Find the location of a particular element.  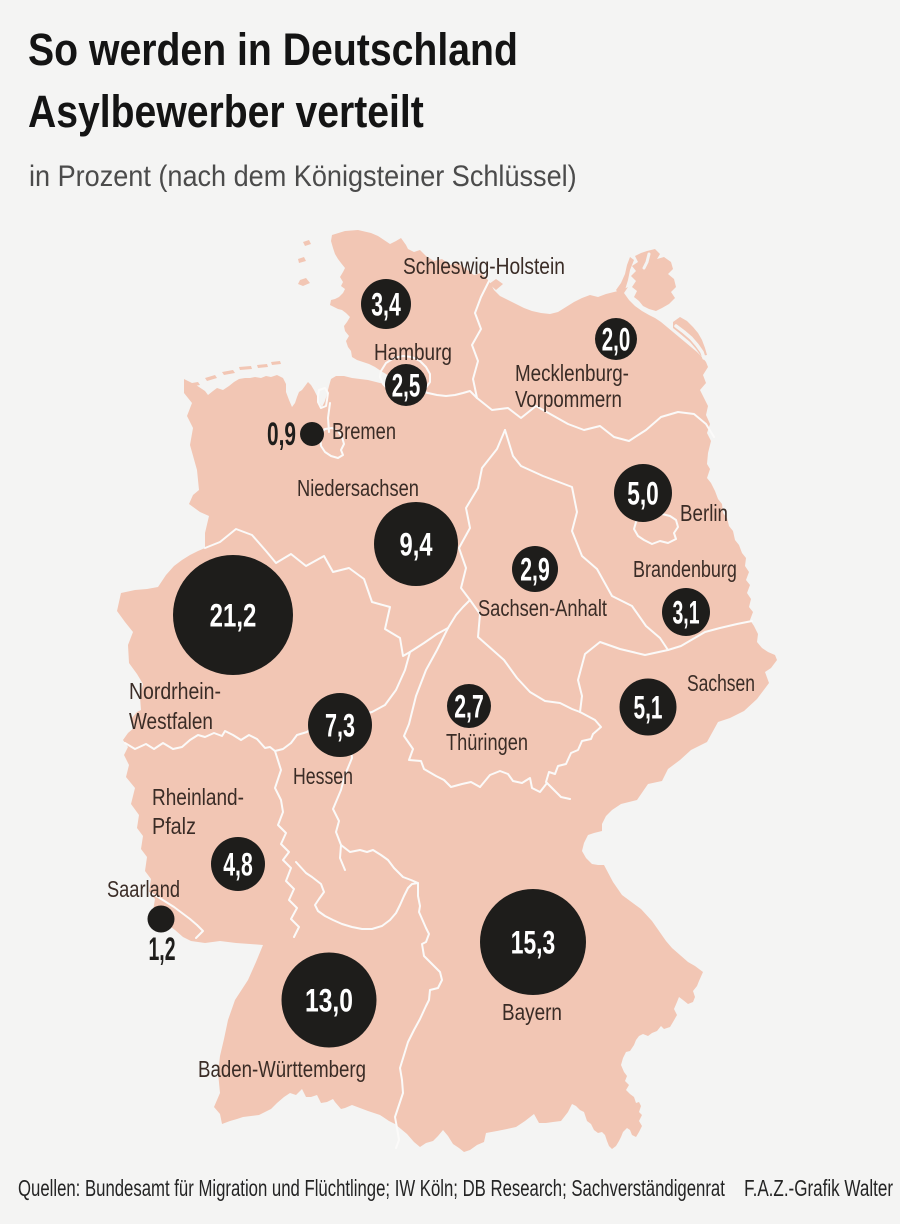

svg-text: Thüringen is located at coordinates (487, 743).